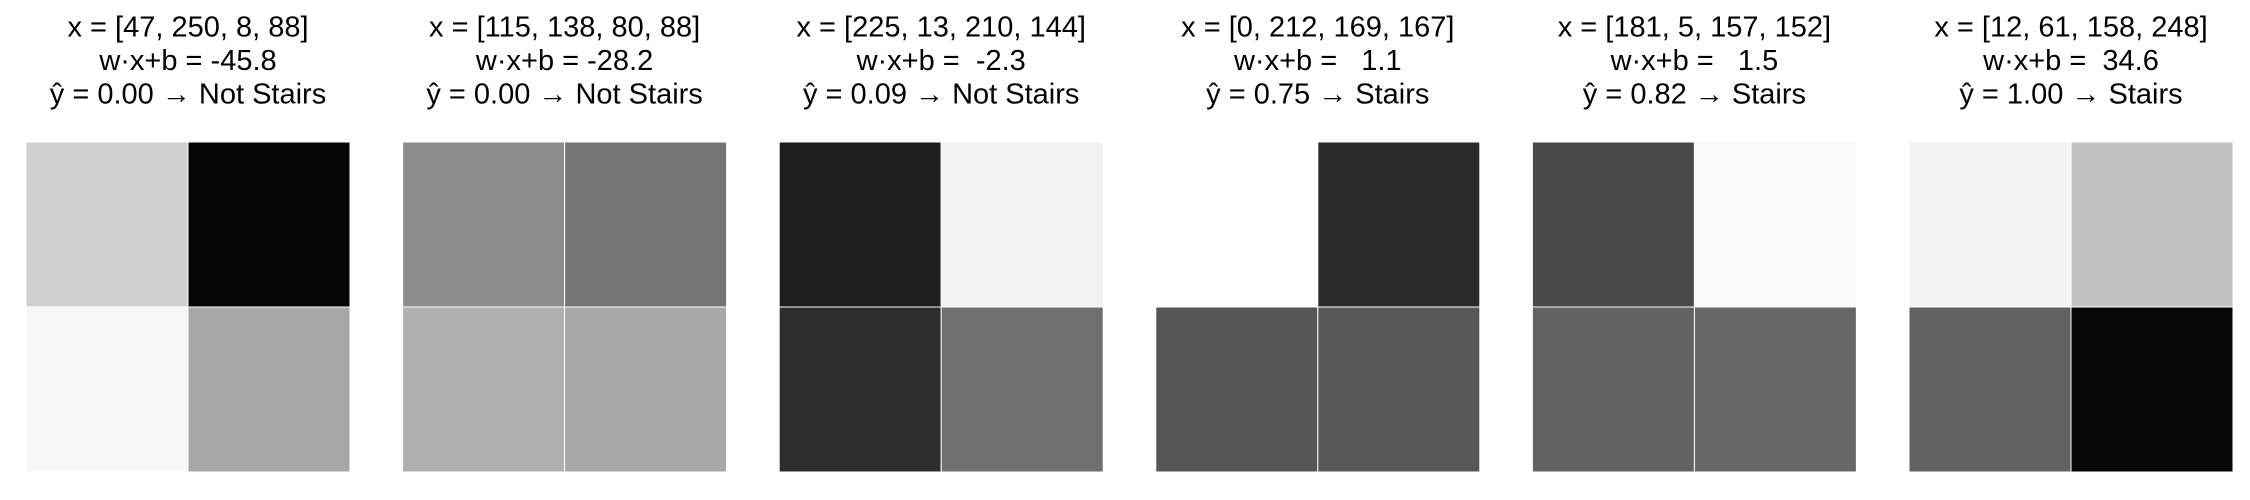  Describe the element at coordinates (941, 95) in the screenshot. I see `prediction-label: ŷ = 0.09 → Not Stairs` at that location.